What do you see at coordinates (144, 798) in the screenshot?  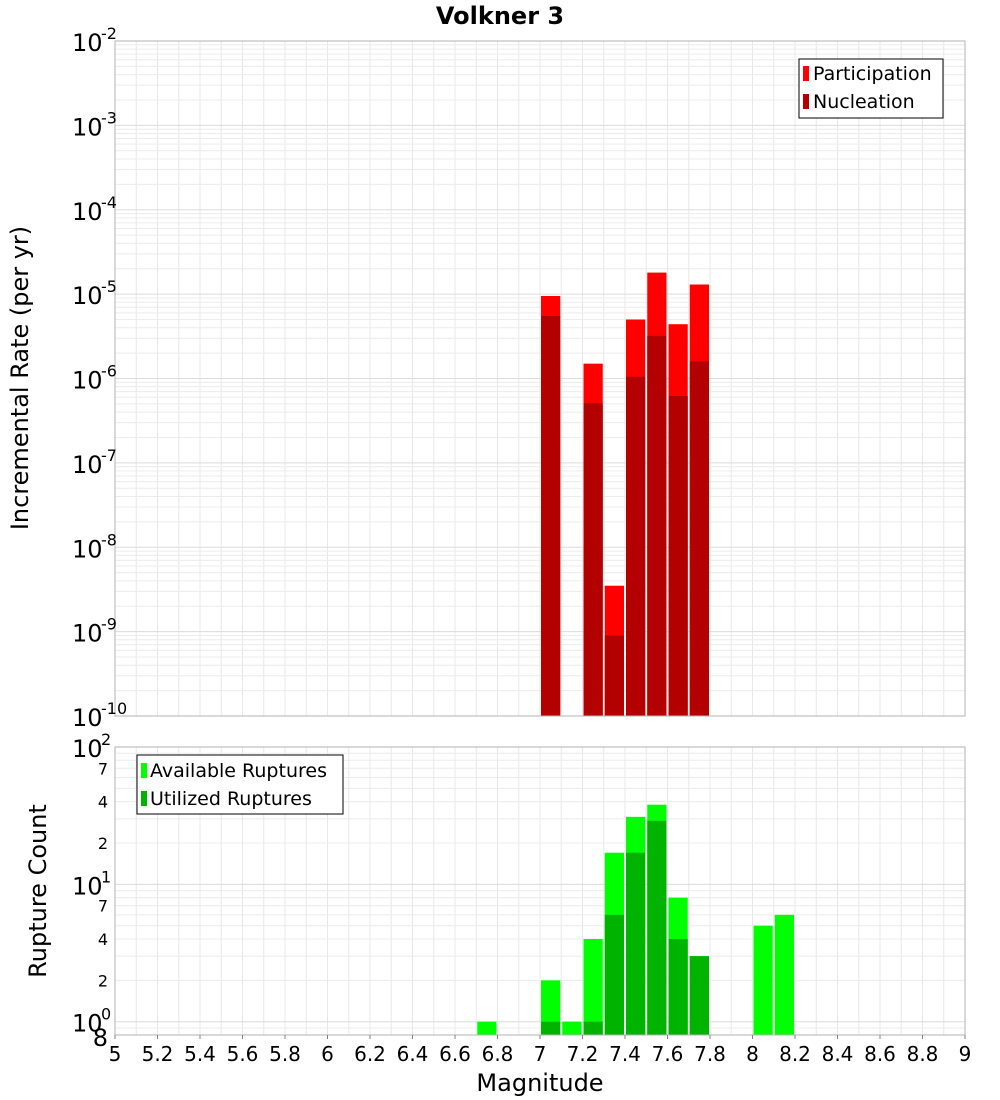 I see `legend-swatch-utilized` at bounding box center [144, 798].